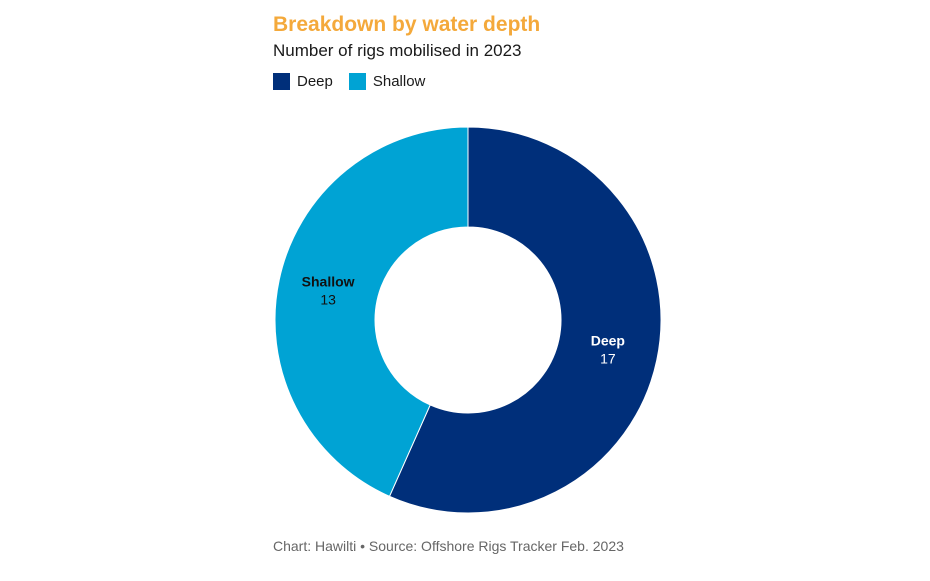  Describe the element at coordinates (407, 24) in the screenshot. I see `chart-title: Breakdown by water depth` at that location.